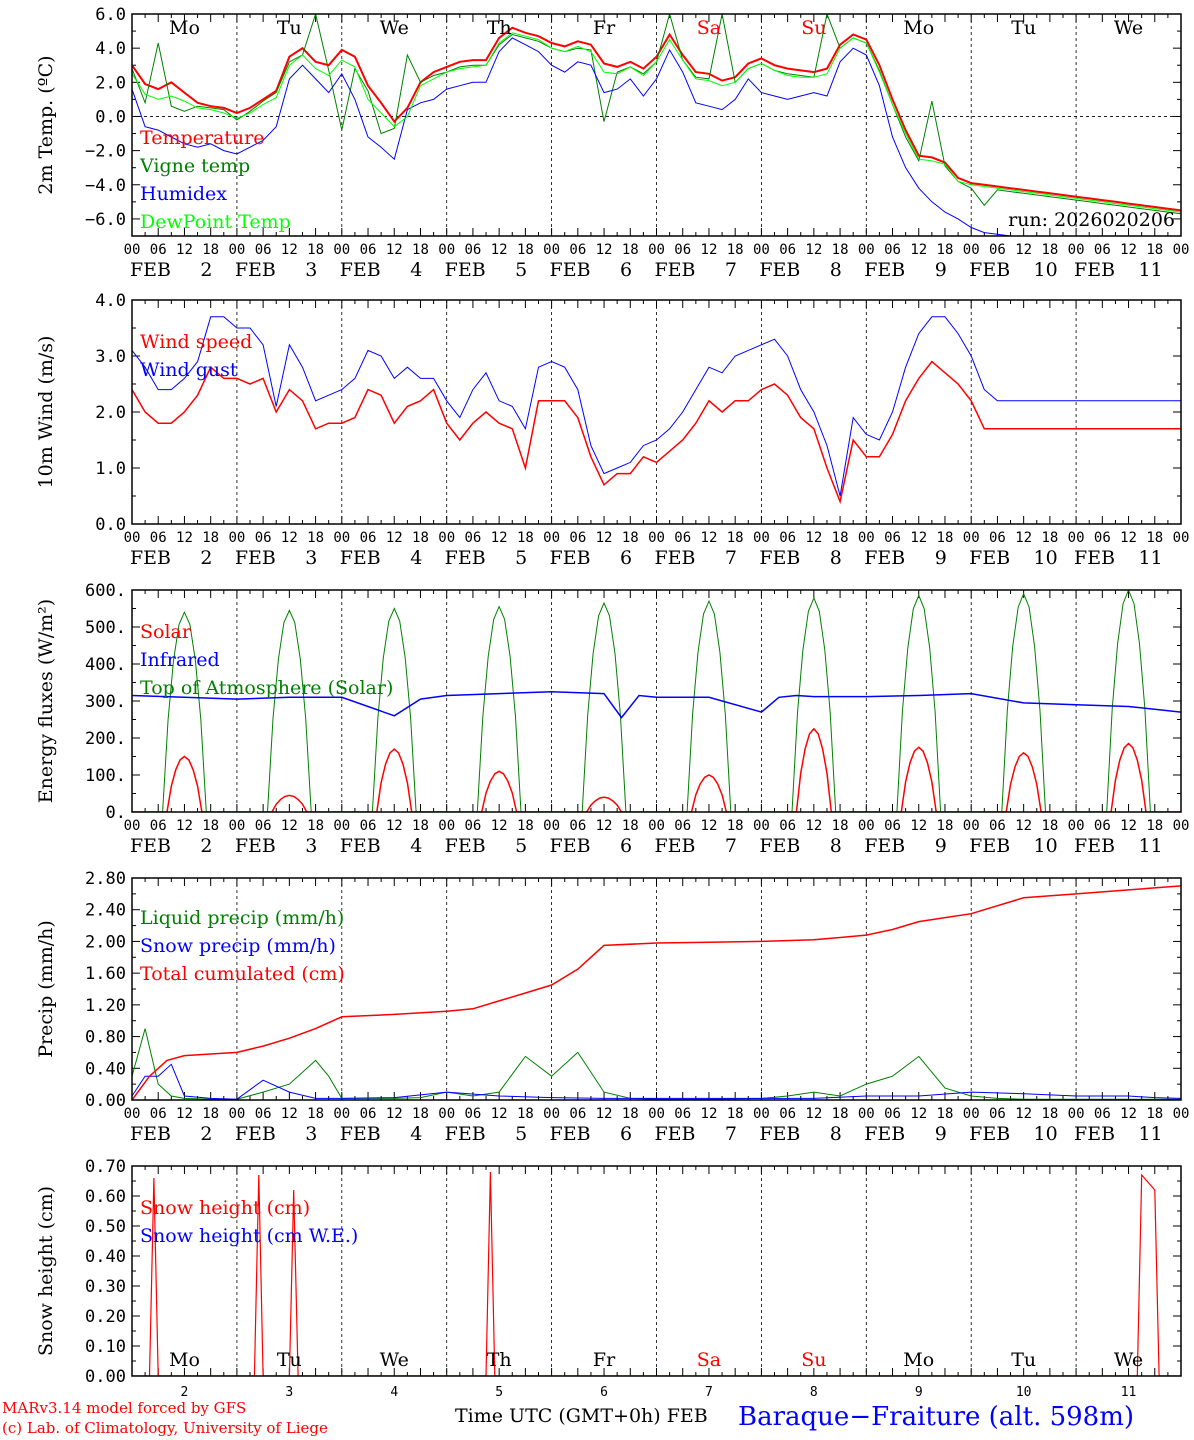 The width and height of the screenshot is (1194, 1440). Describe the element at coordinates (242, 974) in the screenshot. I see `legend-entry: Total cumulated (cm)` at that location.